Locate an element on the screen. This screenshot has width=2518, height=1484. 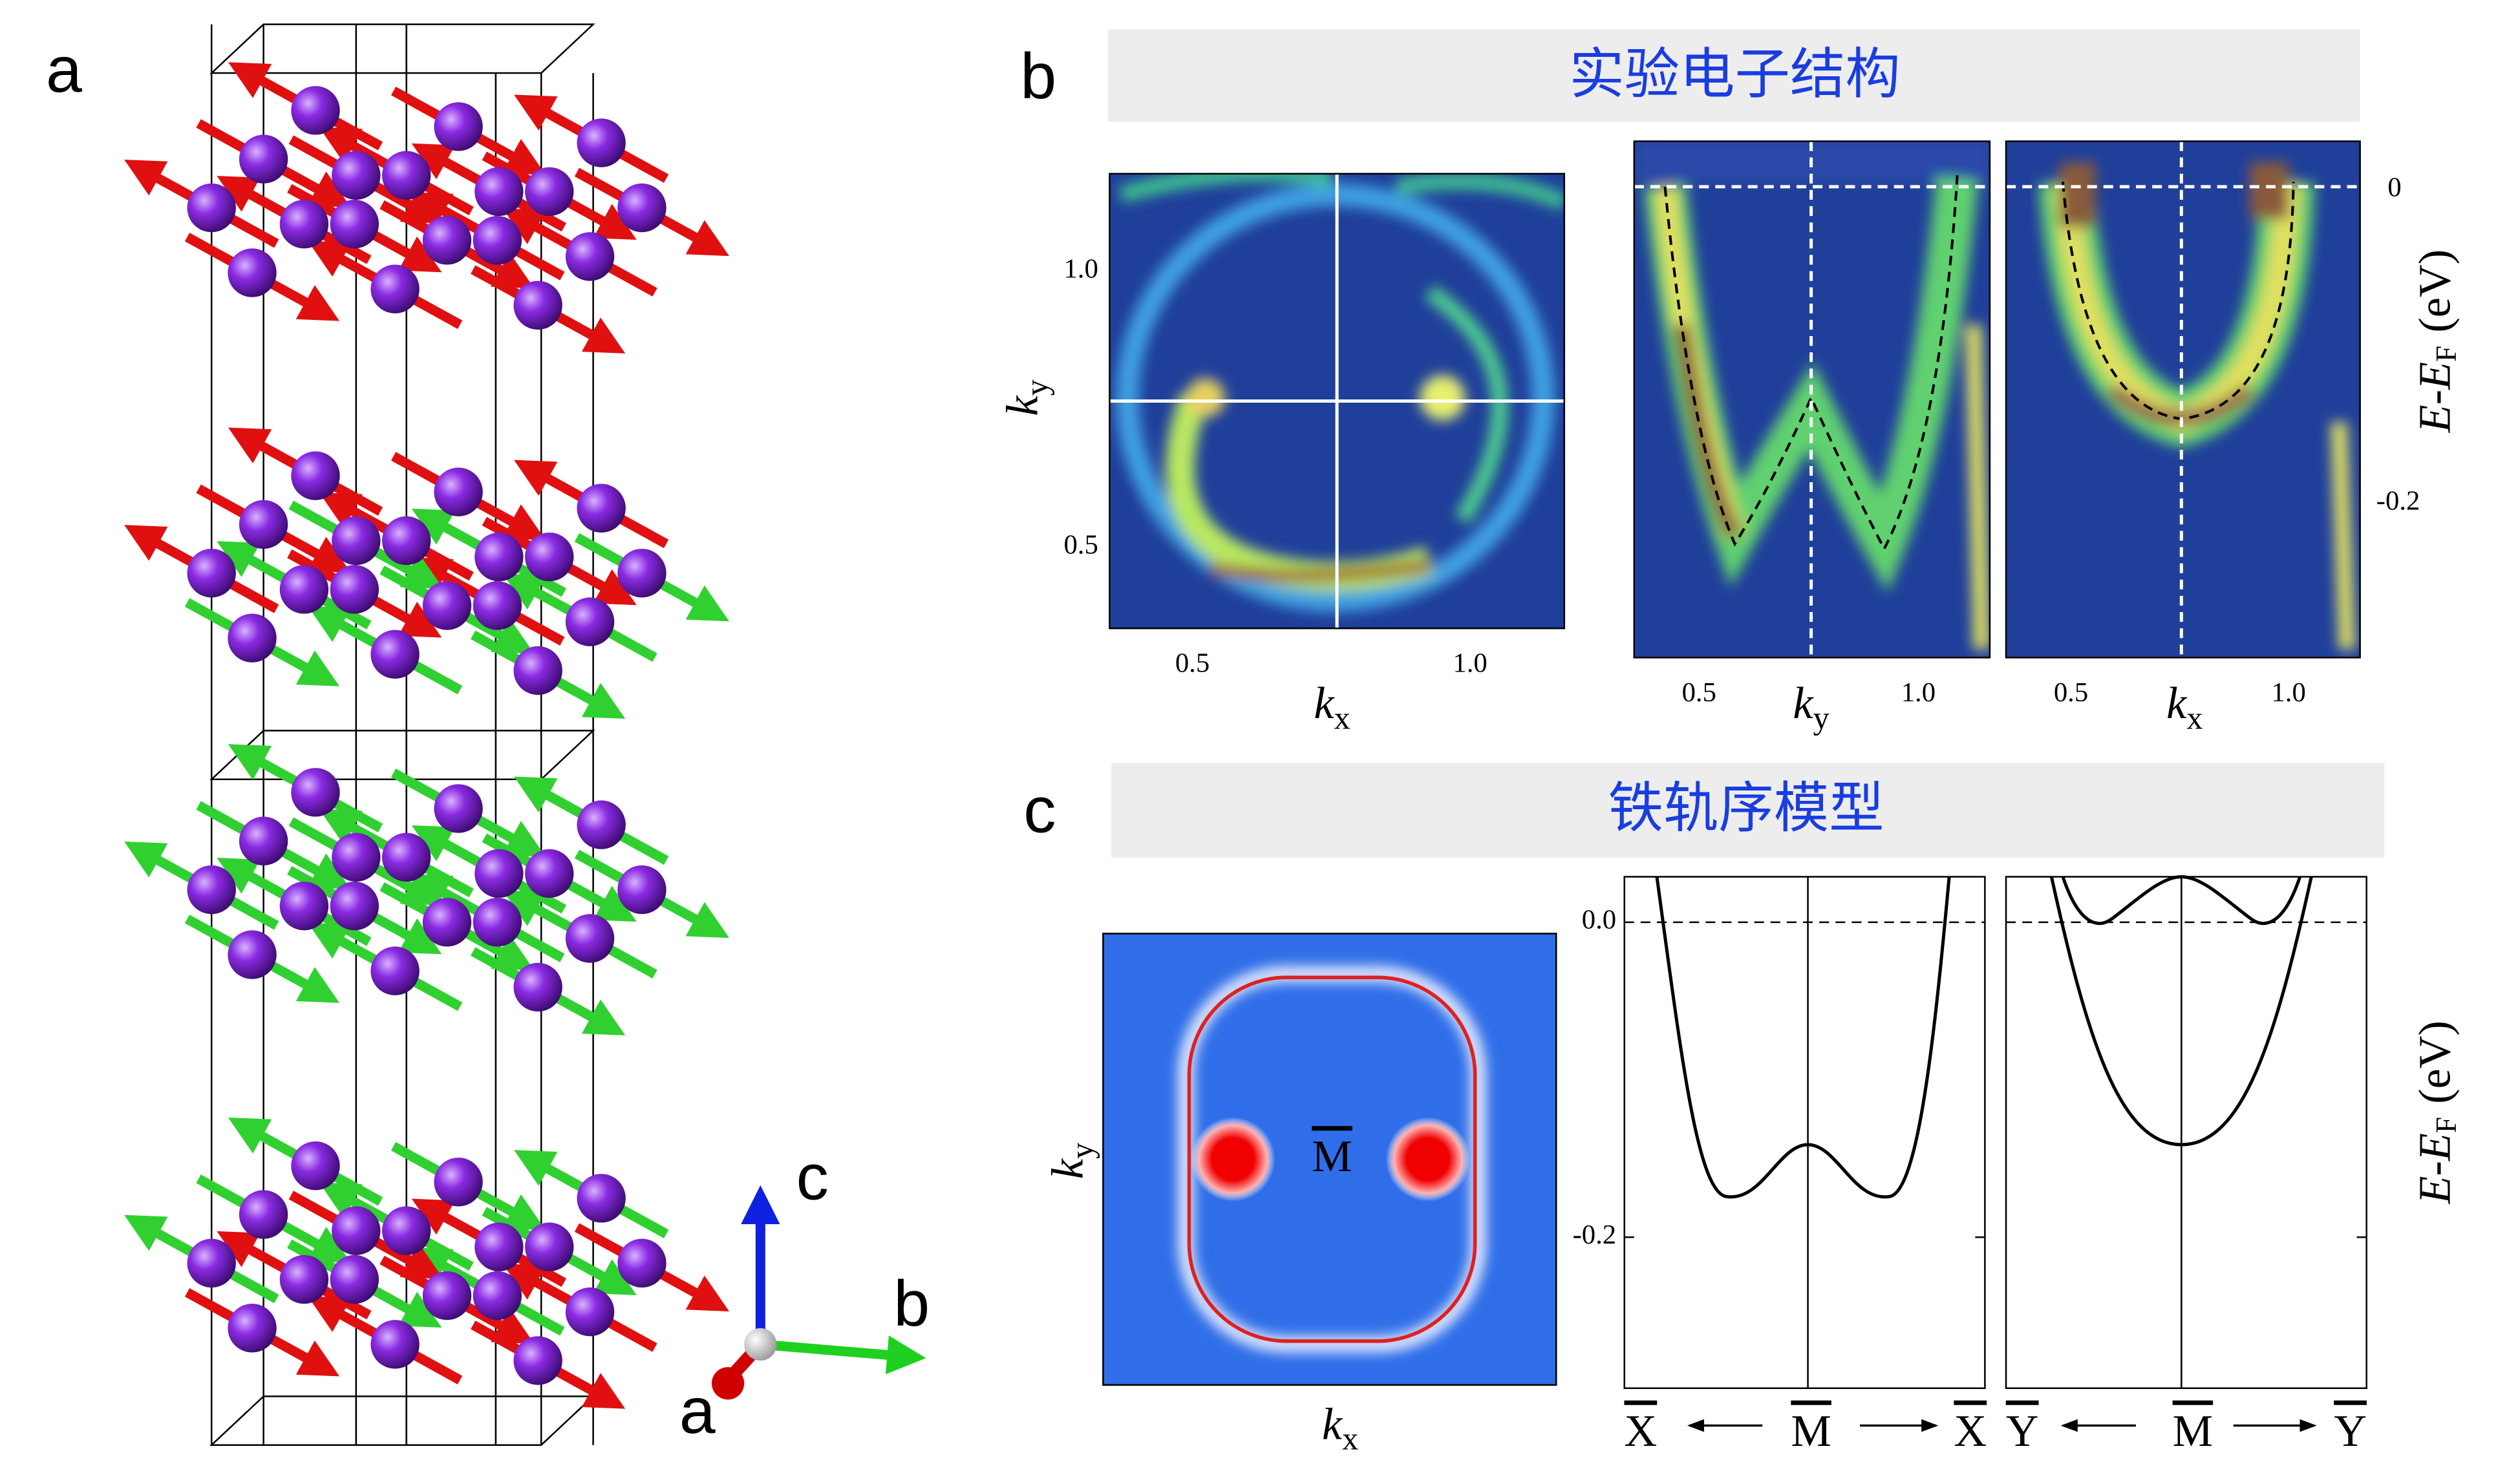
tick-label: 0.0 is located at coordinates (1599, 920).